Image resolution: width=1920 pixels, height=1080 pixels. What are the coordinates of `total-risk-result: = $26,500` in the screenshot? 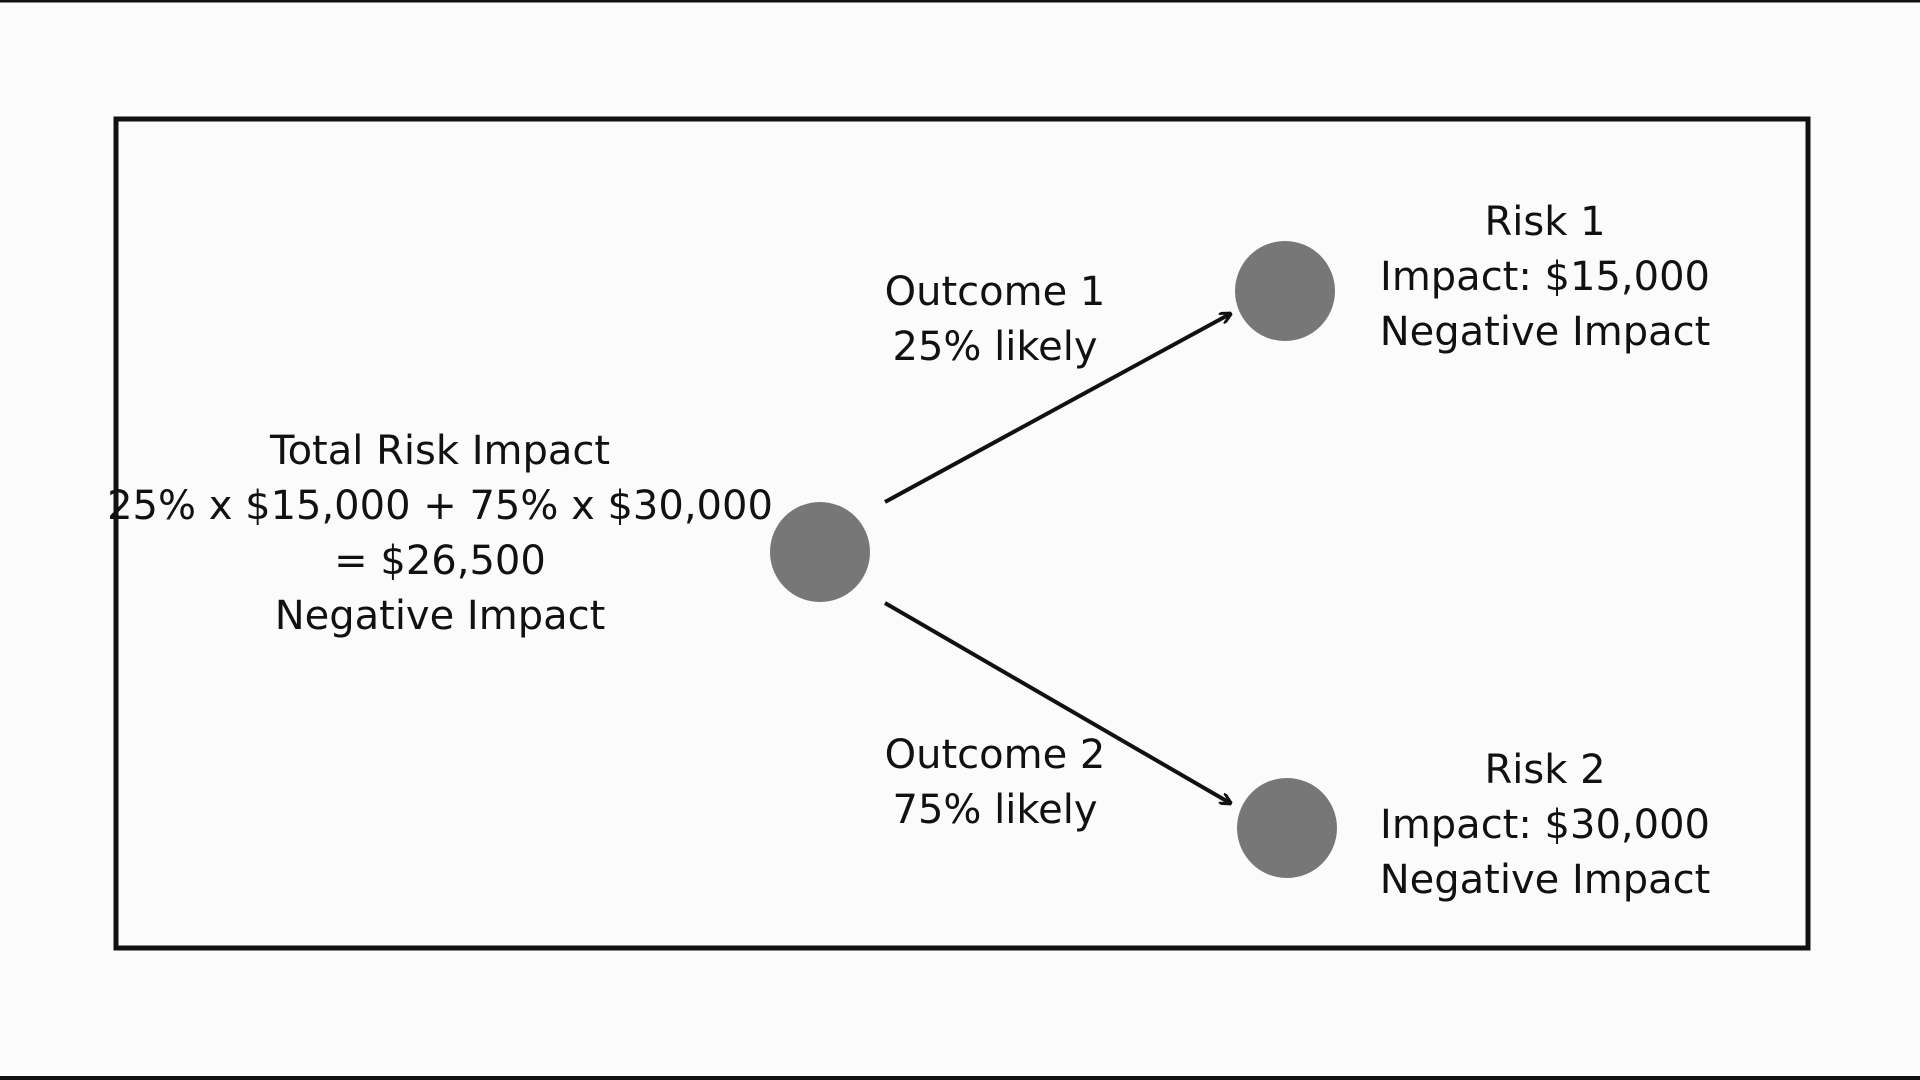 It's located at (440, 561).